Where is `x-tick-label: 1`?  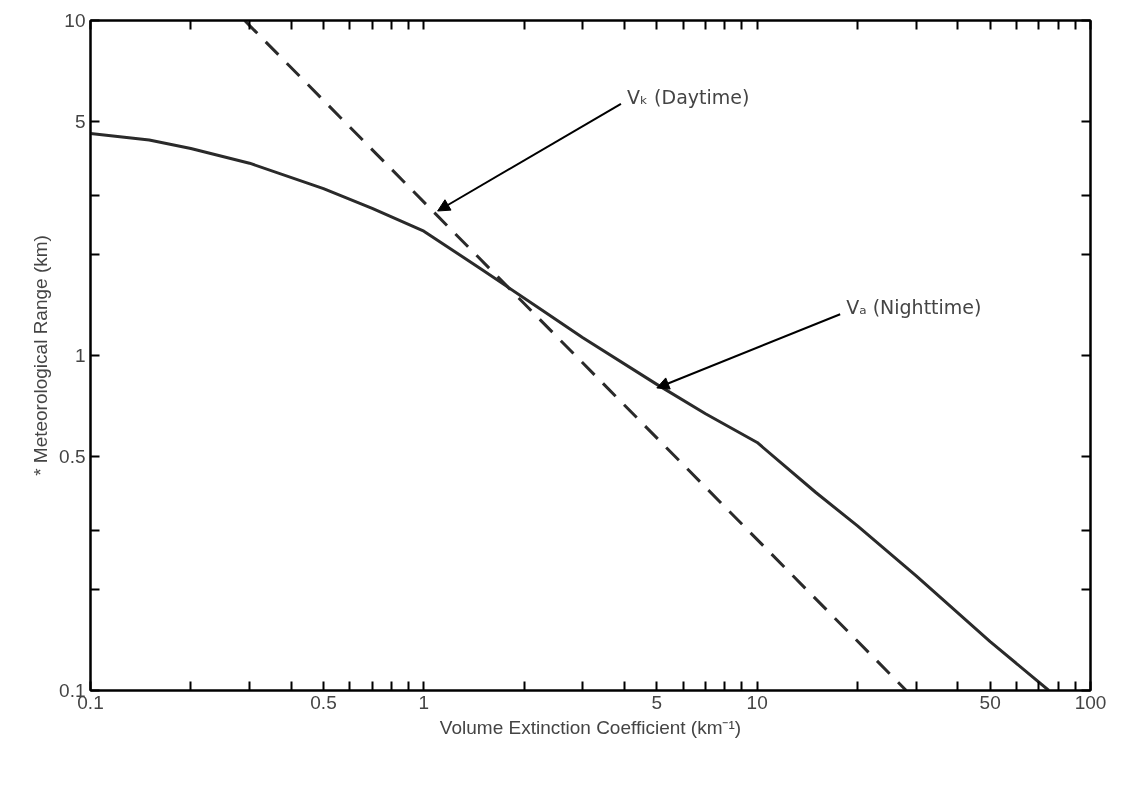
x-tick-label: 1 is located at coordinates (424, 702).